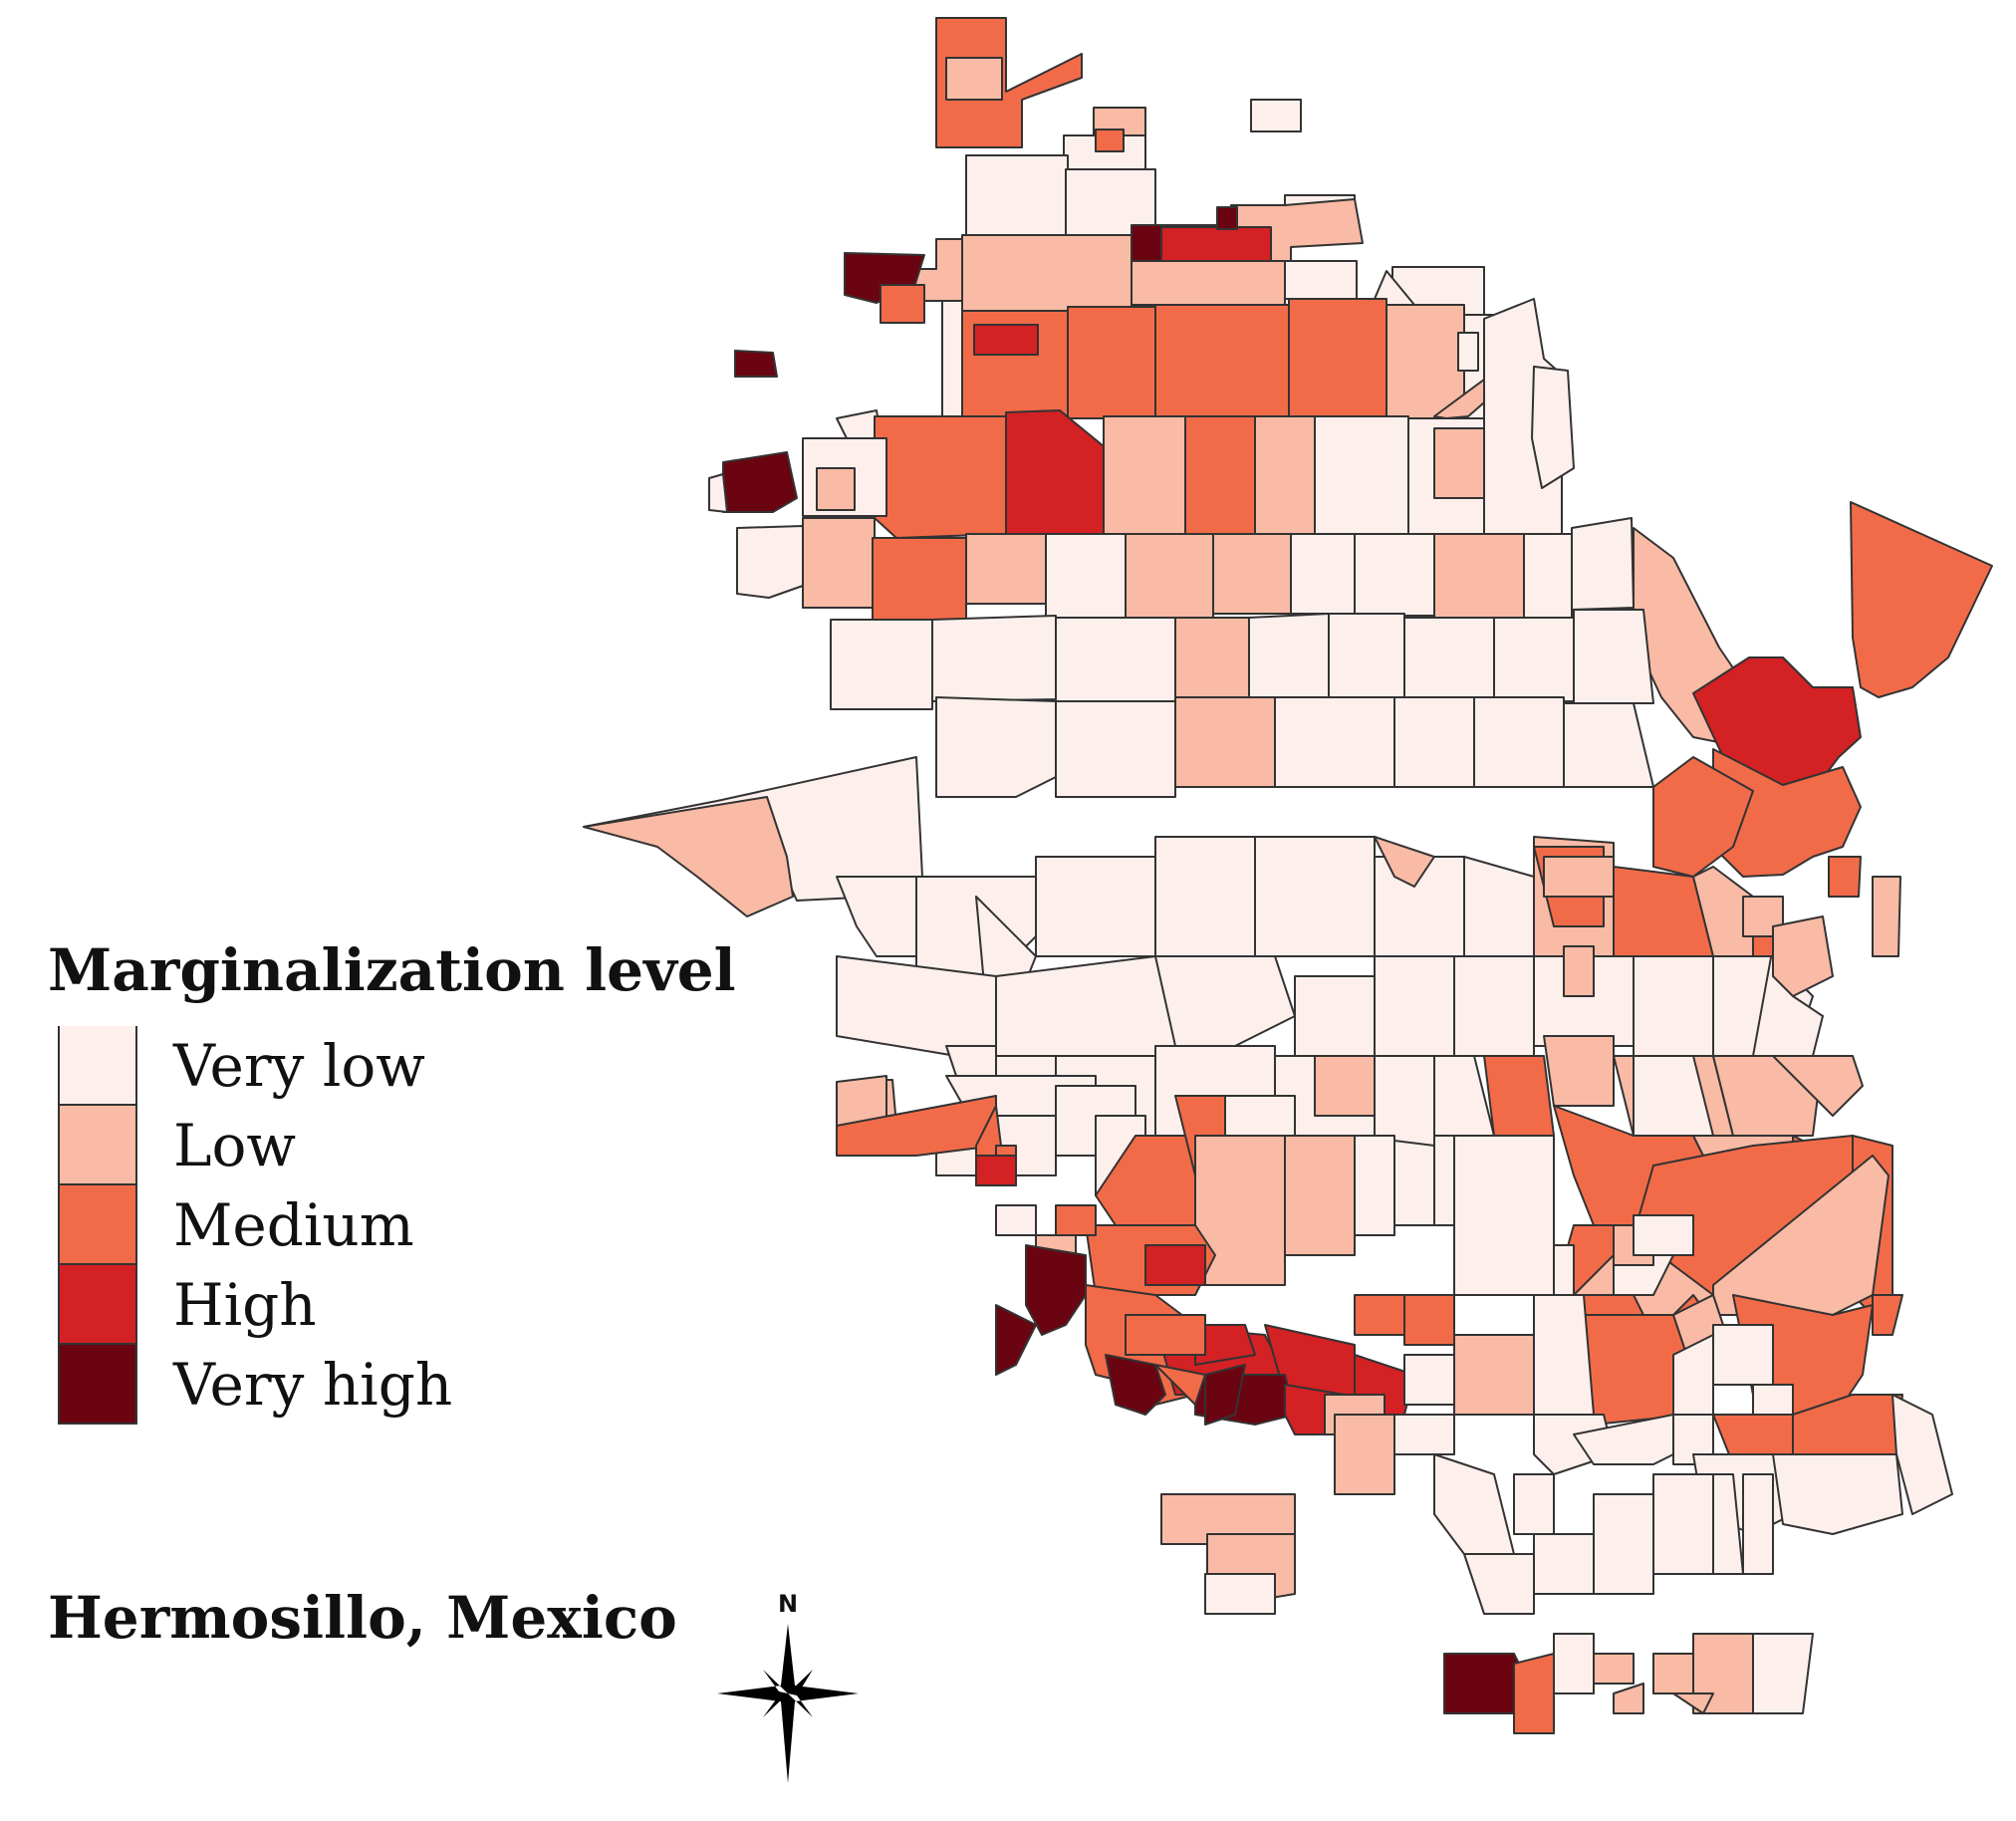 This screenshot has height=1821, width=2016. I want to click on legend-label-low: Low, so click(235, 1145).